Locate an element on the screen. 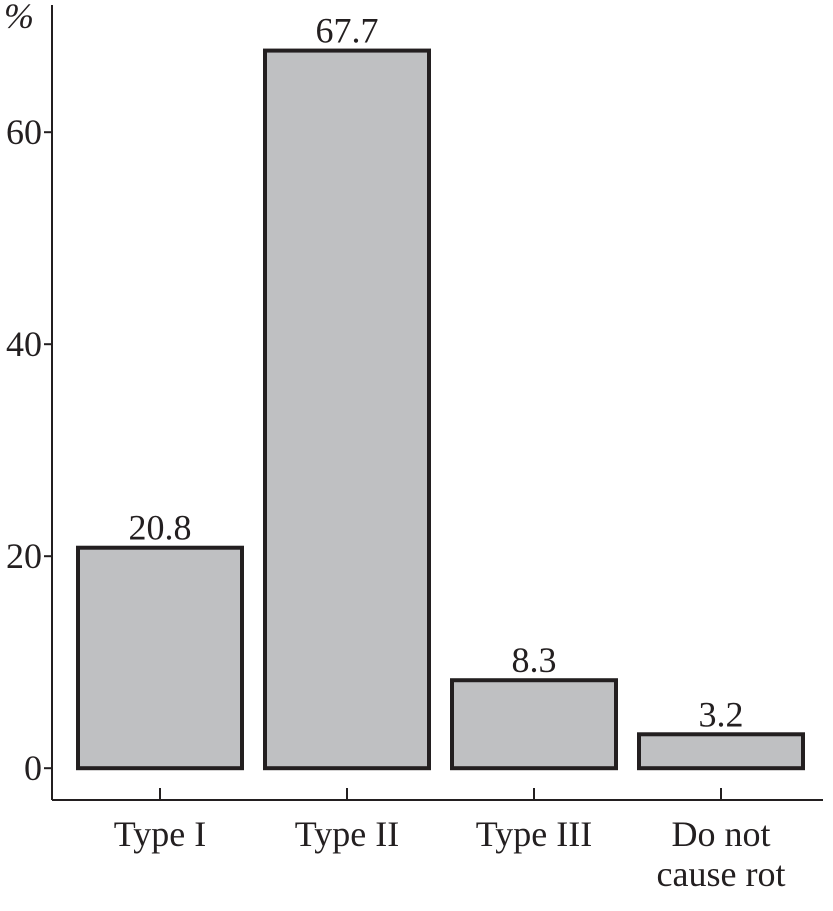 This screenshot has width=833, height=911. data-label: 20.8 is located at coordinates (160, 528).